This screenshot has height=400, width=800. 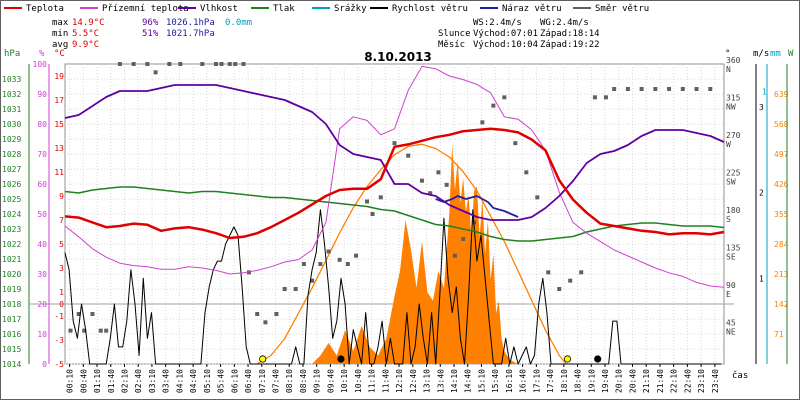 I want to click on wind-dir-degree-label: 90, so click(x=731, y=285).